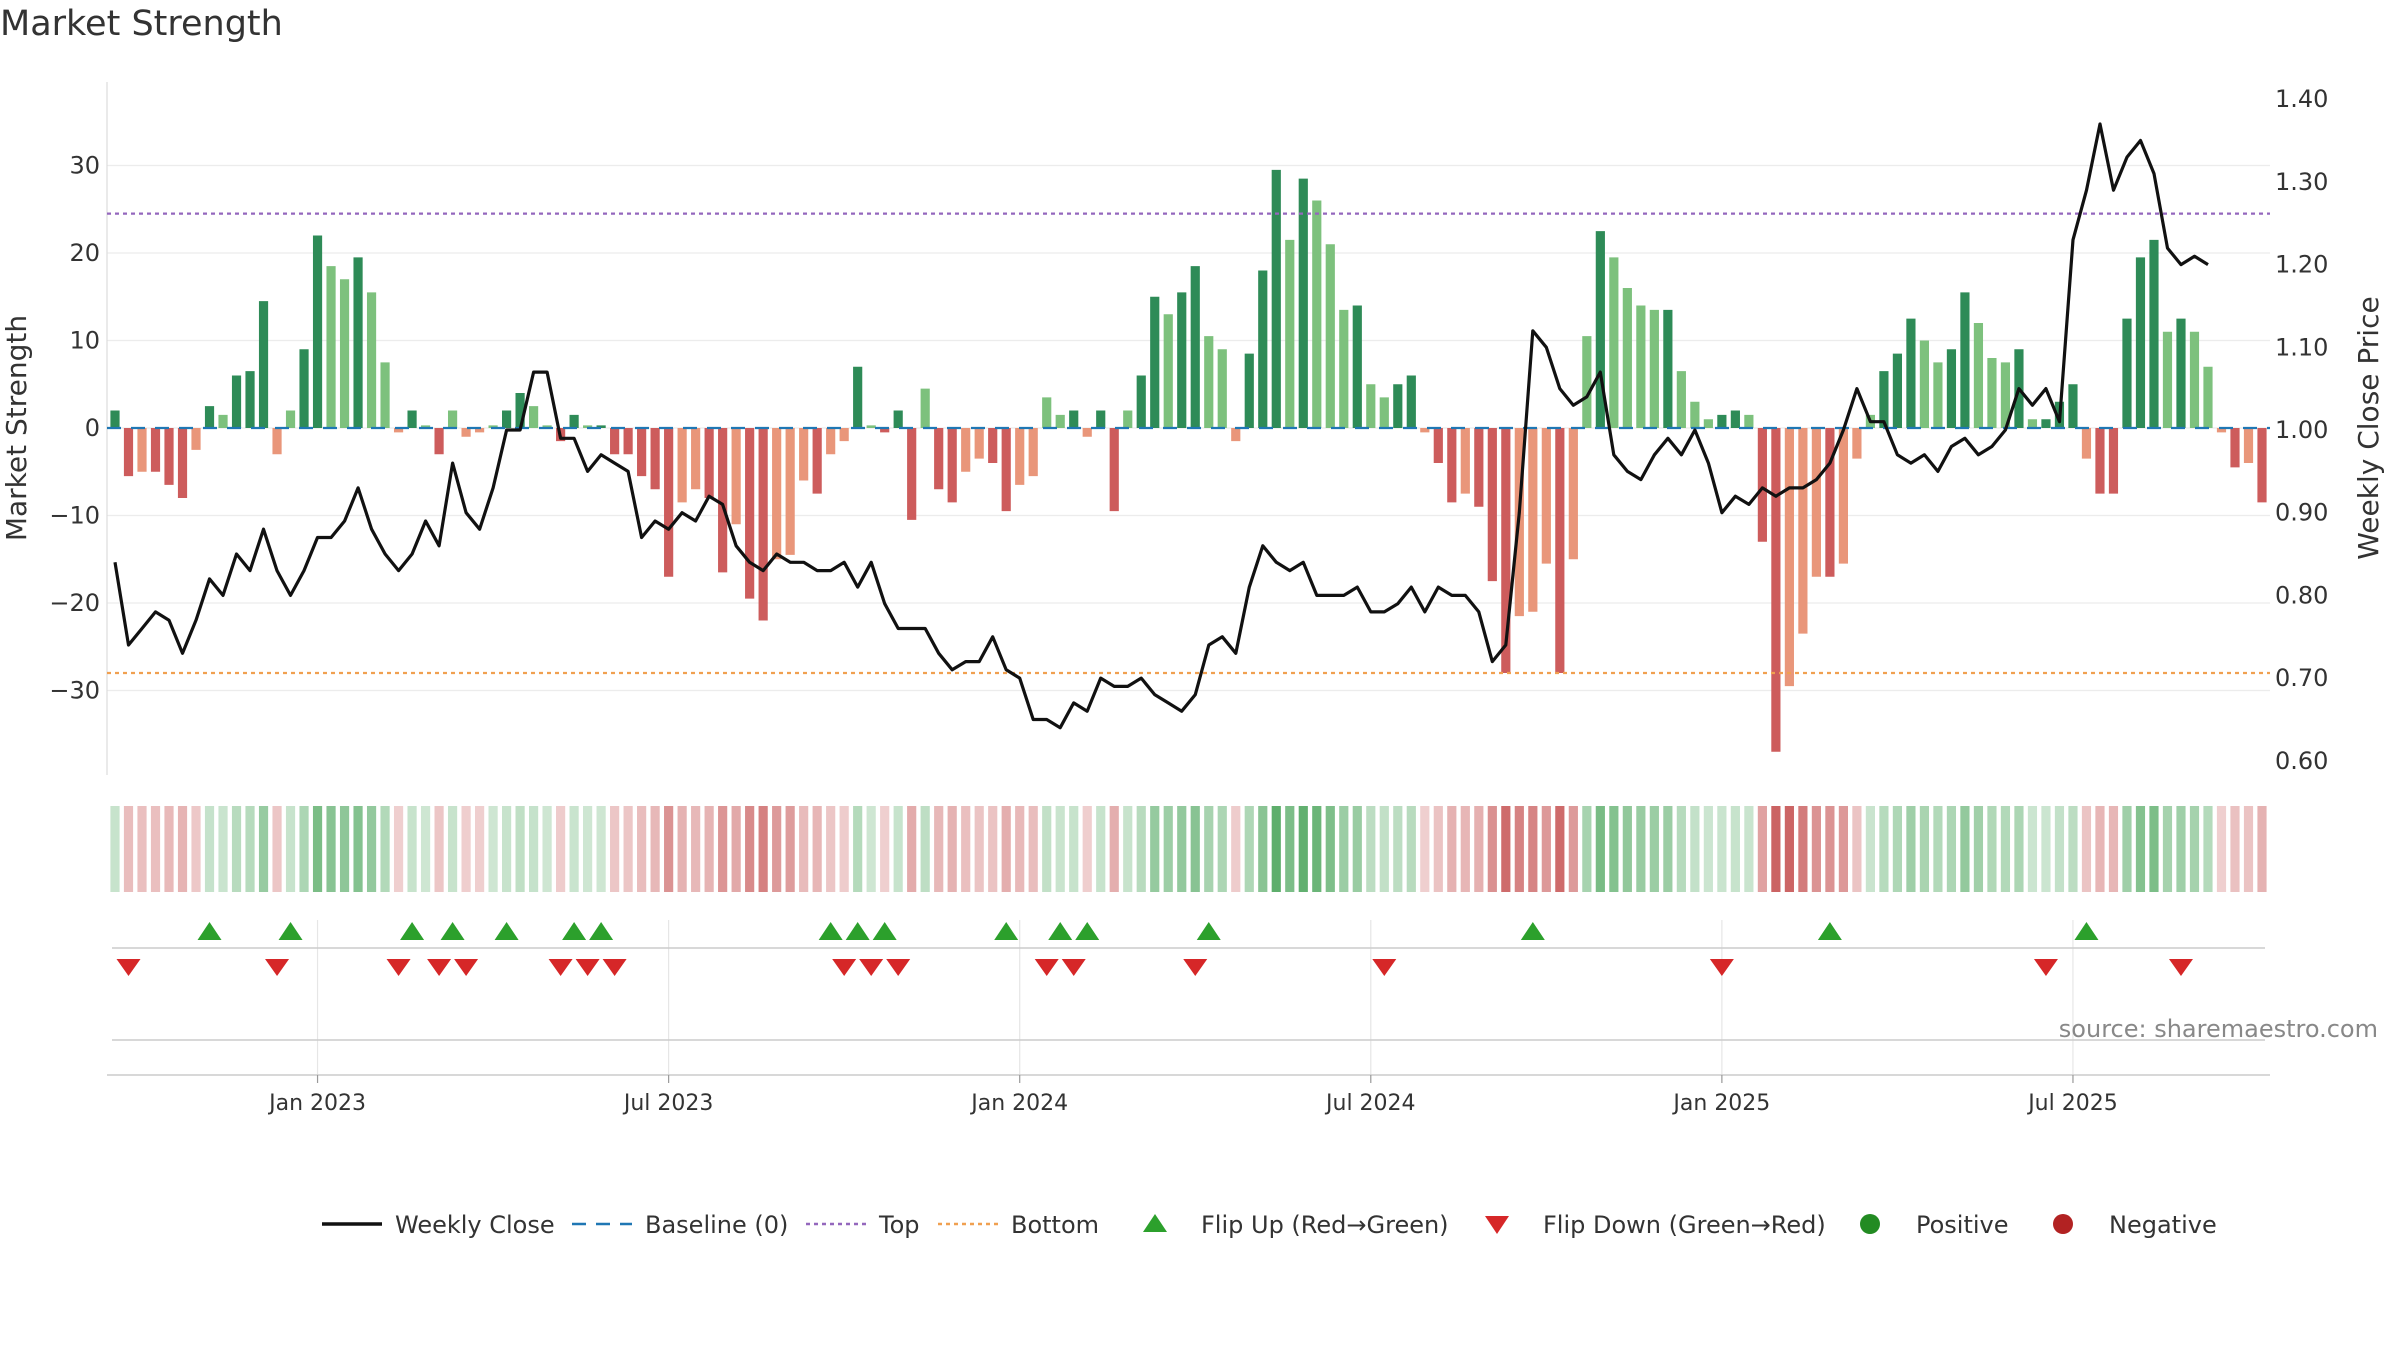 Image resolution: width=2400 pixels, height=1354 pixels. Describe the element at coordinates (2135, 1225) in the screenshot. I see `legend-item: Negative` at that location.